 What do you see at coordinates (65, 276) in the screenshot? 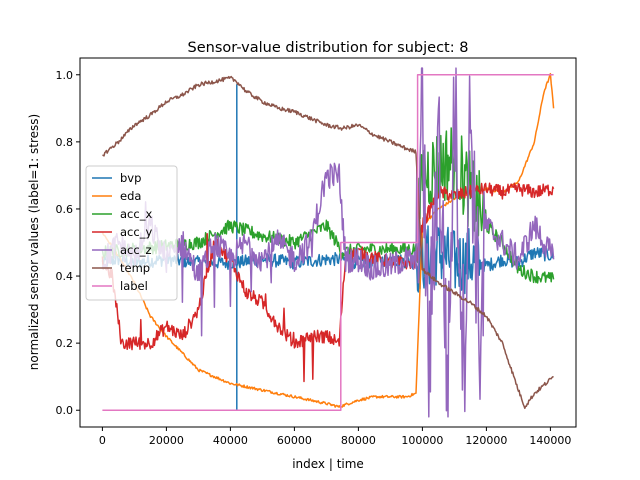
I see `y-tick-label: 0.4` at bounding box center [65, 276].